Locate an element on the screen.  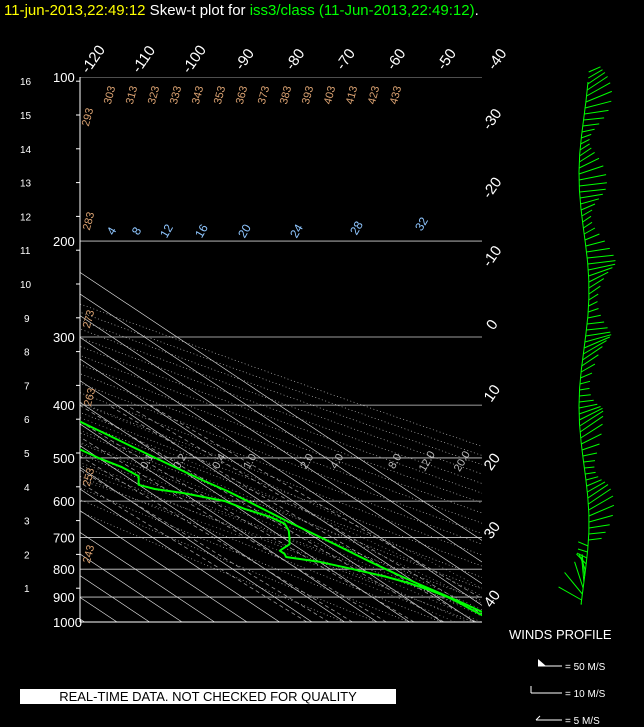
title-middle: Skew-t plot for is located at coordinates (197, 10).